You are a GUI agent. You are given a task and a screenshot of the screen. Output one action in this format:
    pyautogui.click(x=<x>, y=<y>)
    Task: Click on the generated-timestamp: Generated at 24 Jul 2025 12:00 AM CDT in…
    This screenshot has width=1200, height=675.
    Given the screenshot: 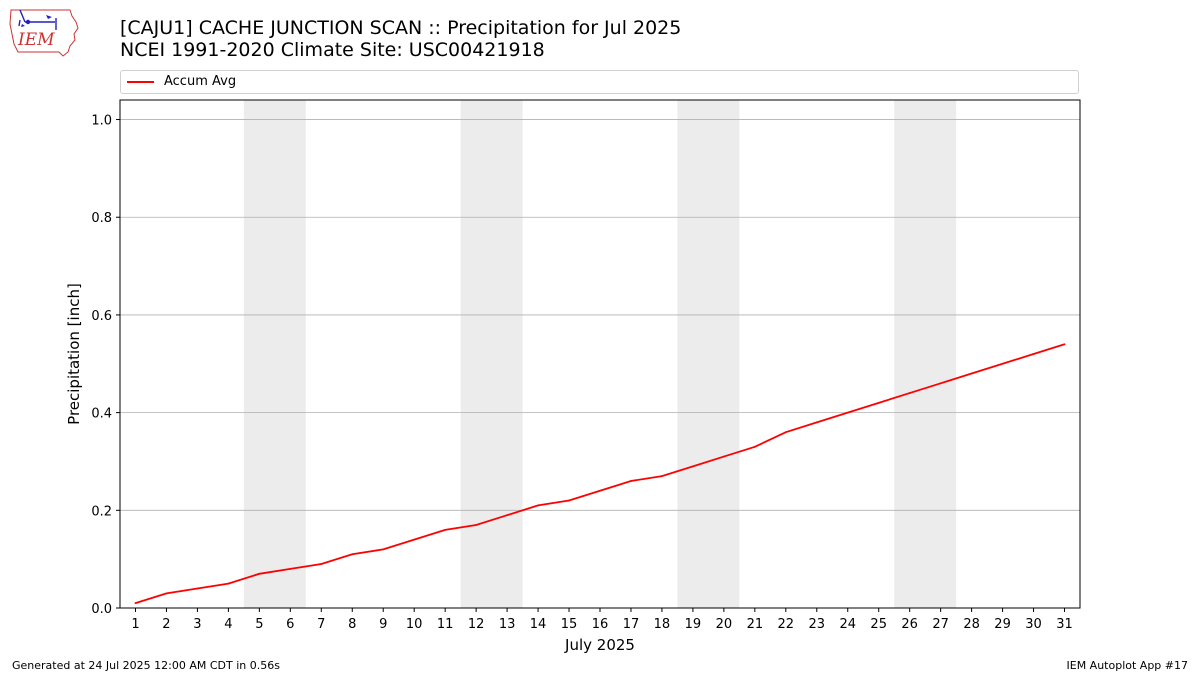 What is the action you would take?
    pyautogui.click(x=146, y=665)
    